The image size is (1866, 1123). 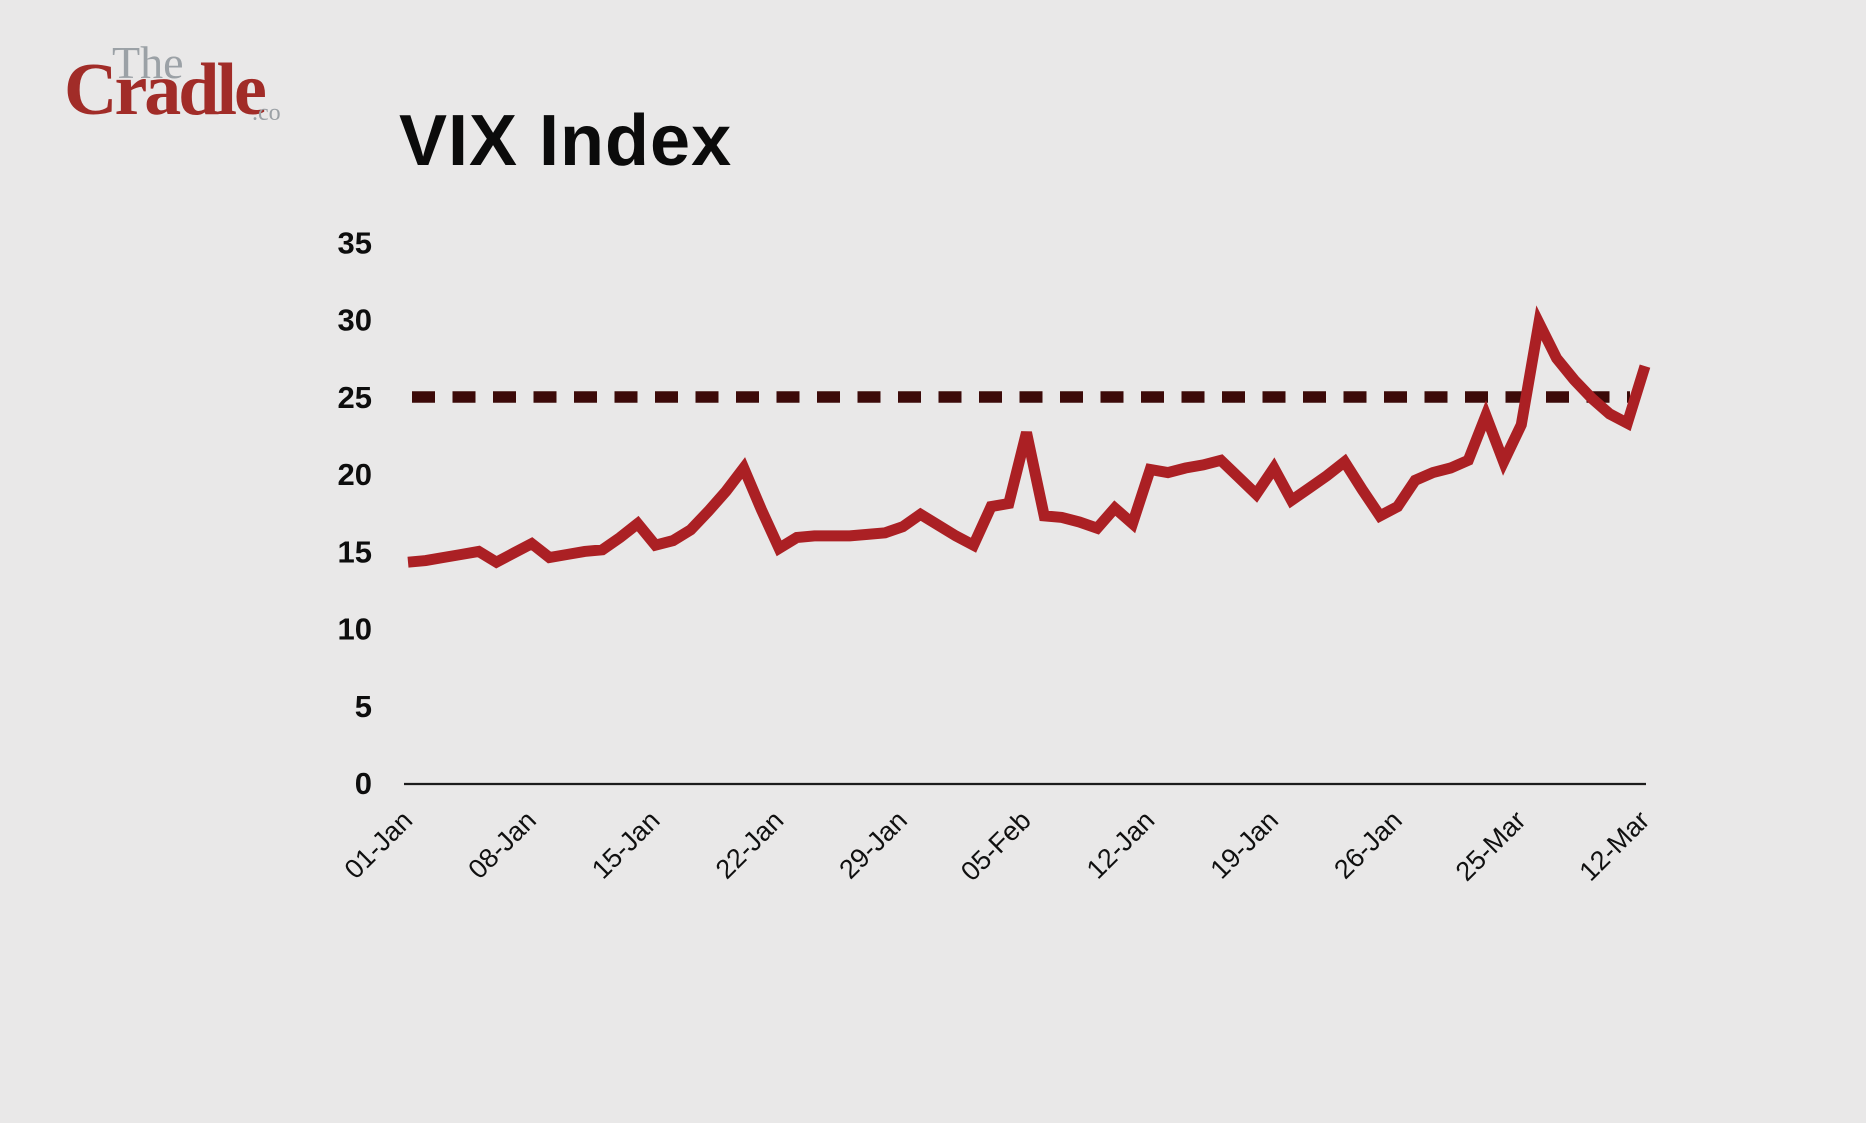 I want to click on y-tick-label: 0, so click(x=363, y=783).